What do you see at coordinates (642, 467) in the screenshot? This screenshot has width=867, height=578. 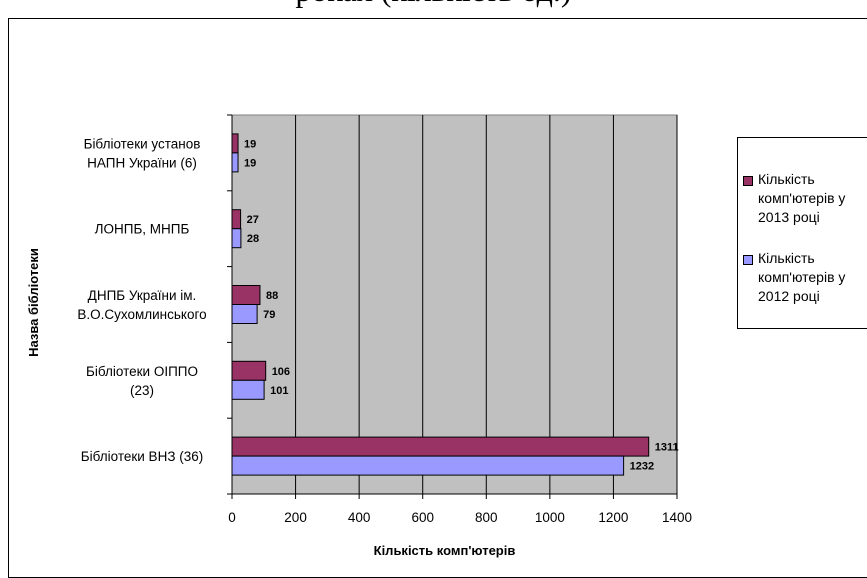 I see `data-label-2012-cat-4: 1232` at bounding box center [642, 467].